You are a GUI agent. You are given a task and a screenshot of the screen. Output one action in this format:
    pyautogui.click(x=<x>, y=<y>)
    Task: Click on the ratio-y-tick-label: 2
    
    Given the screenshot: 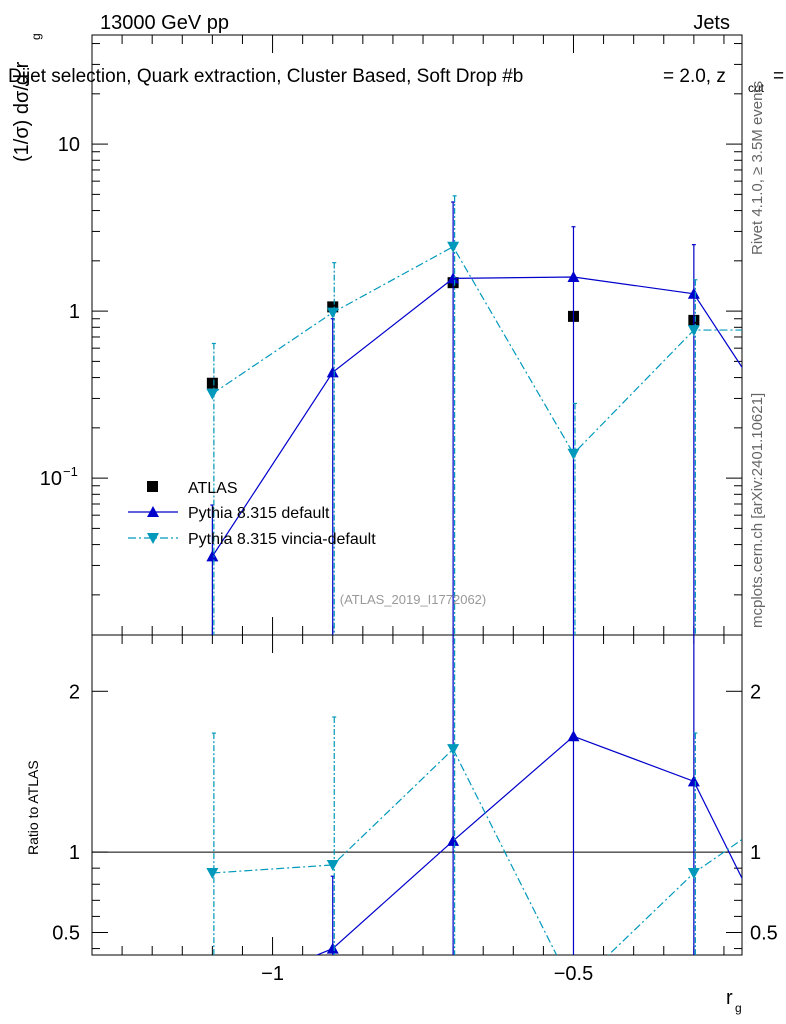 What is the action you would take?
    pyautogui.click(x=74, y=692)
    